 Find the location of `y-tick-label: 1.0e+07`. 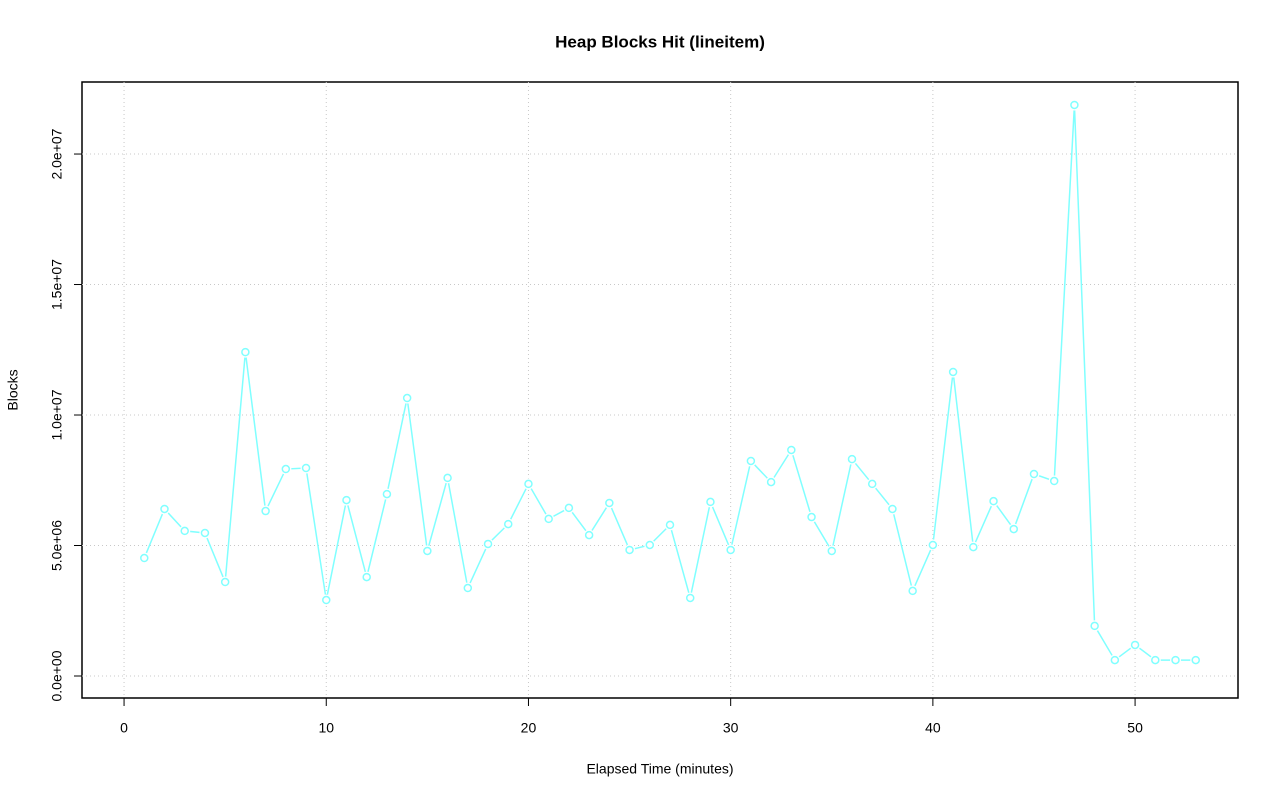

y-tick-label: 1.0e+07 is located at coordinates (57, 414).